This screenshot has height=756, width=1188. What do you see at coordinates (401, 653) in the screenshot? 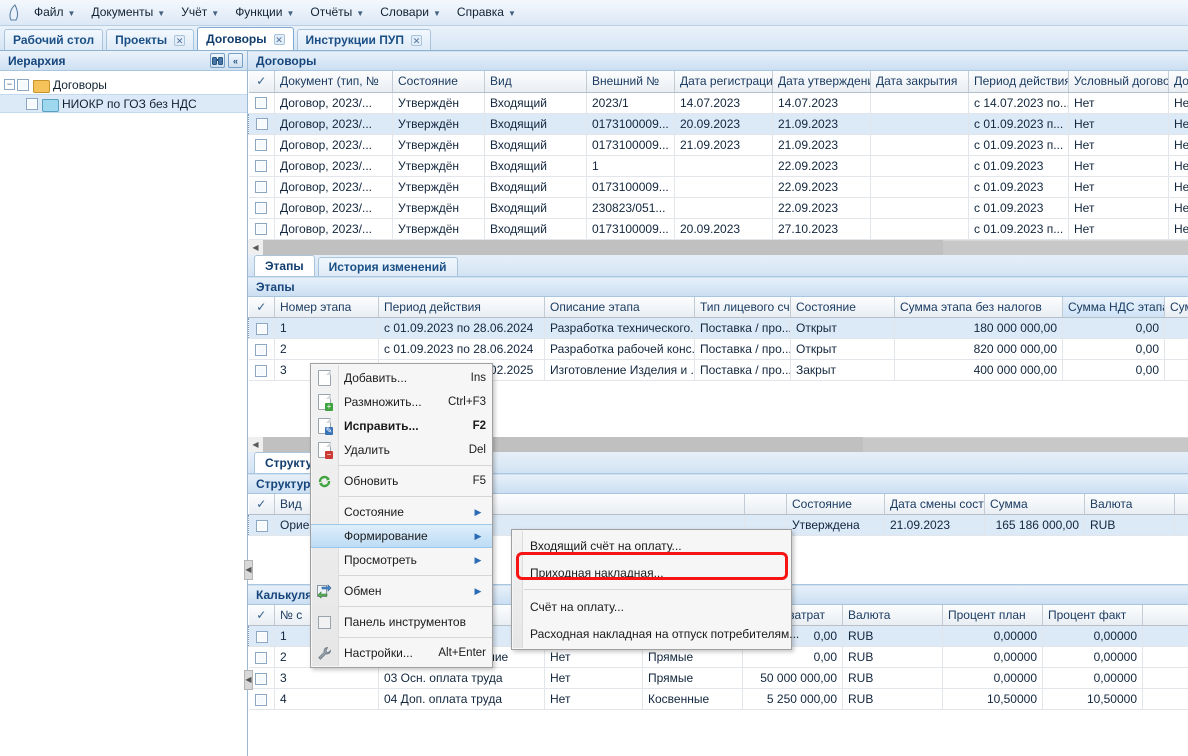
I see `context-menu-item: Настройки... Alt+Enter` at bounding box center [401, 653].